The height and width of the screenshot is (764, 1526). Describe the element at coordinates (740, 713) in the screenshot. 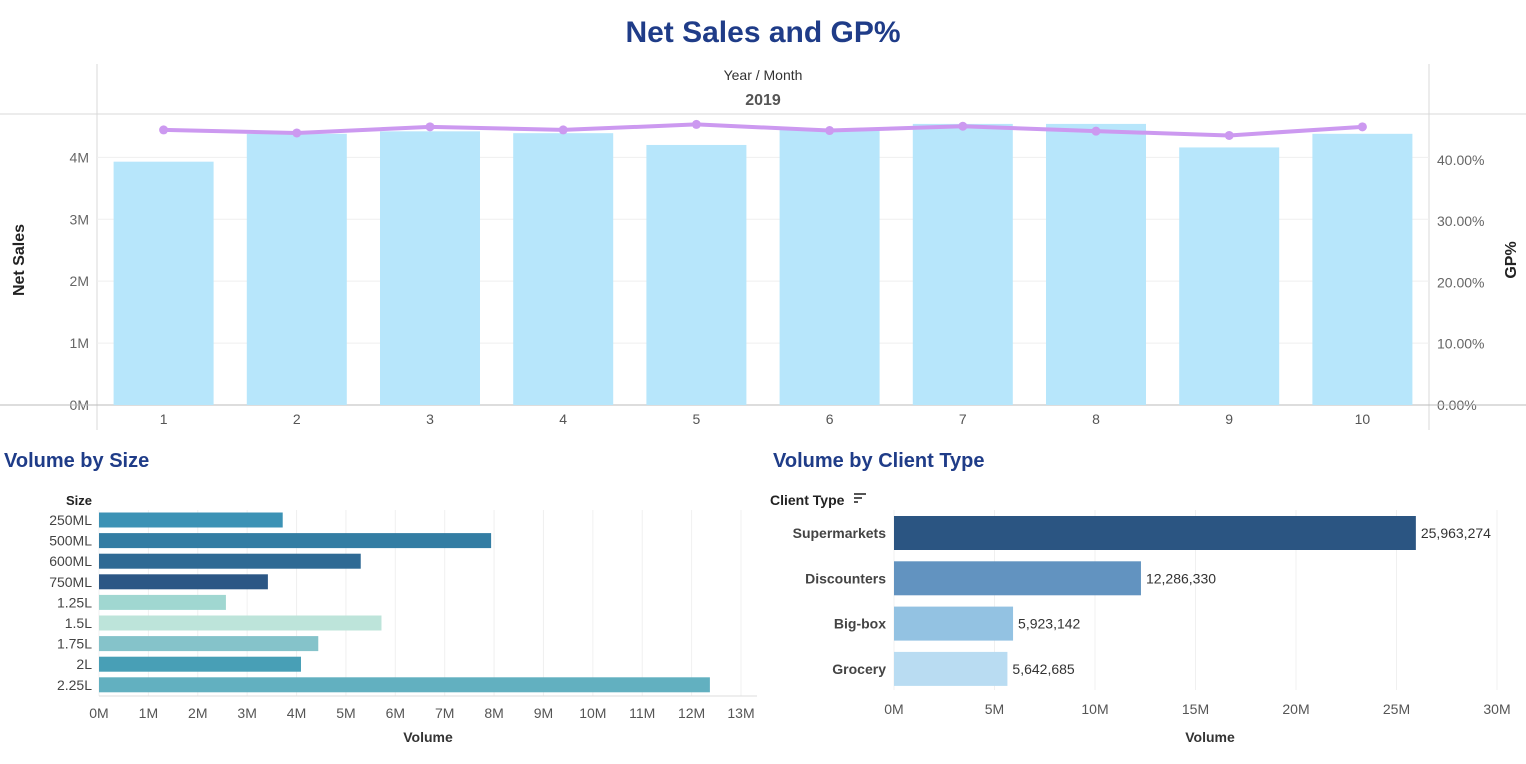

I see `size-x-tick-label: 13M` at that location.